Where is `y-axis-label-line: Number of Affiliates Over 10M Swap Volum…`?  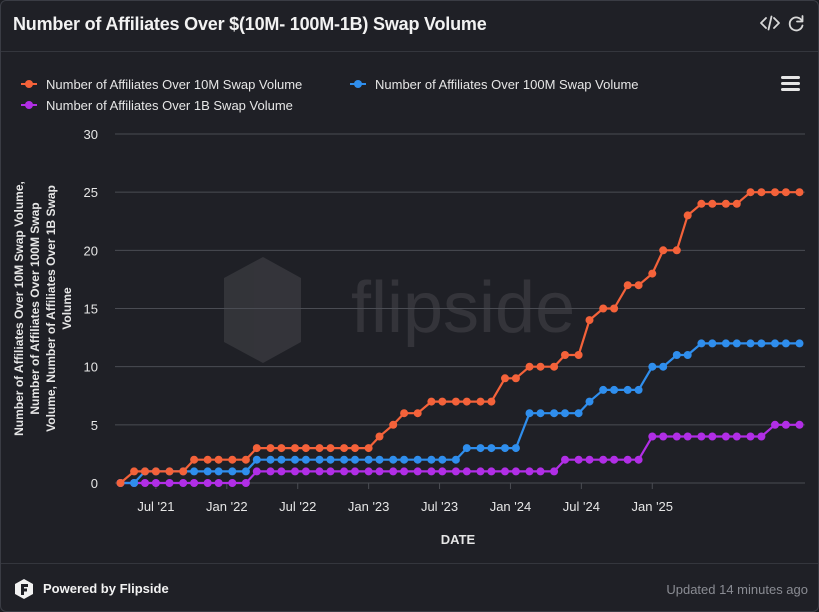 y-axis-label-line: Number of Affiliates Over 10M Swap Volum… is located at coordinates (19, 308).